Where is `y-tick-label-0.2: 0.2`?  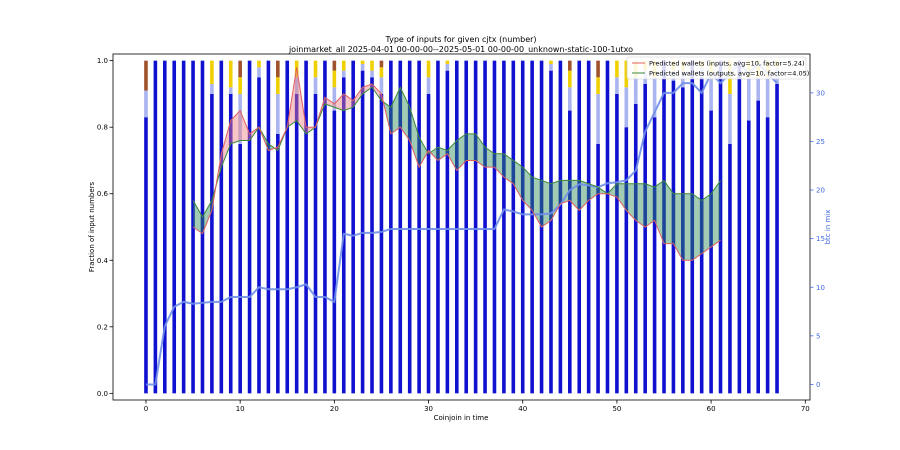
y-tick-label-0.2: 0.2 is located at coordinates (102, 327).